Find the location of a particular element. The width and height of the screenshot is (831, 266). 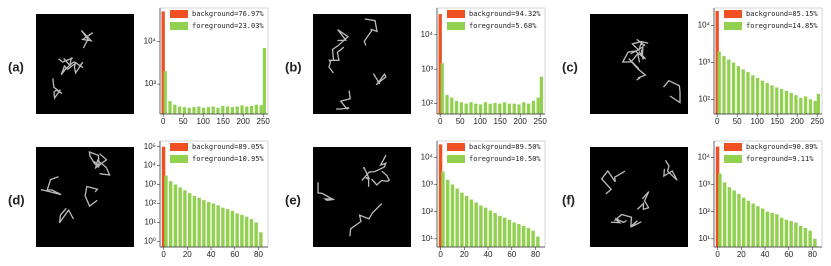

y-tick-label: 10¹ is located at coordinates (427, 238).